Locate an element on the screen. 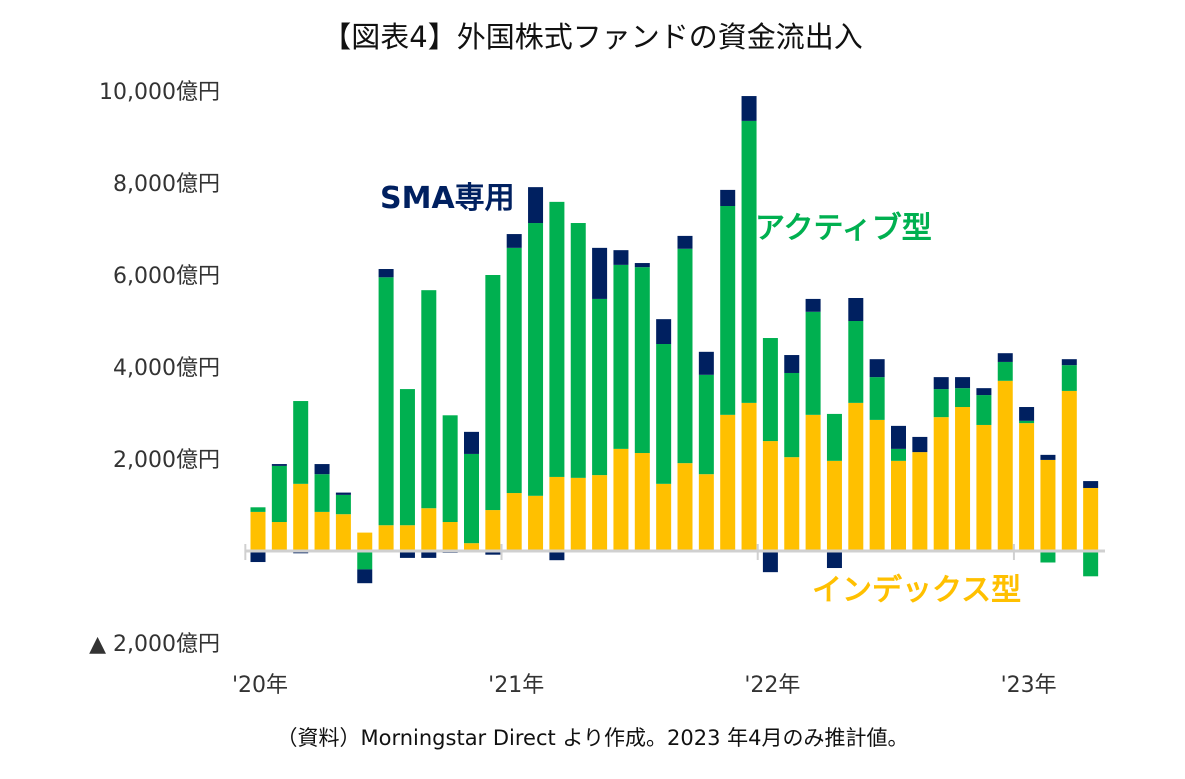 This screenshot has width=1185, height=779. x-tick-label: '20年 is located at coordinates (260, 685).